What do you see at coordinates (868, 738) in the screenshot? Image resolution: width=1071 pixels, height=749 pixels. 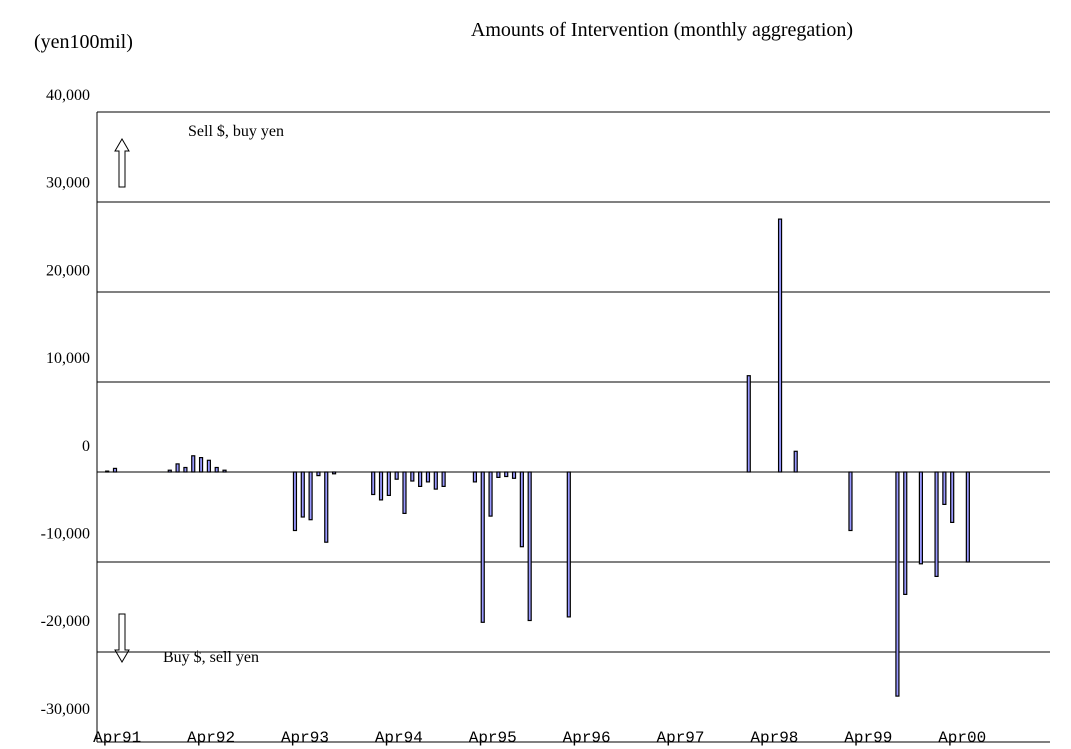 I see `x-tick-label: Apr99` at bounding box center [868, 738].